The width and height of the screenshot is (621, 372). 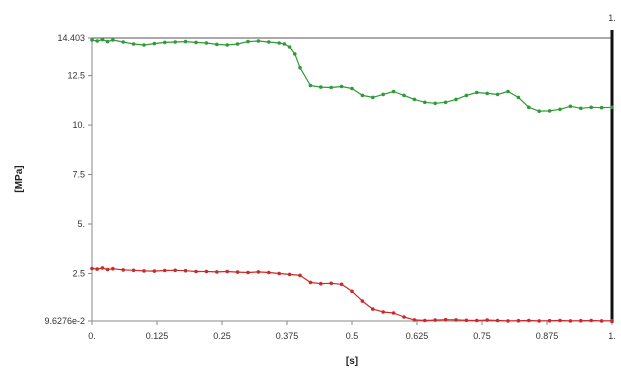 What do you see at coordinates (78, 125) in the screenshot?
I see `y-tick-label: 10.` at bounding box center [78, 125].